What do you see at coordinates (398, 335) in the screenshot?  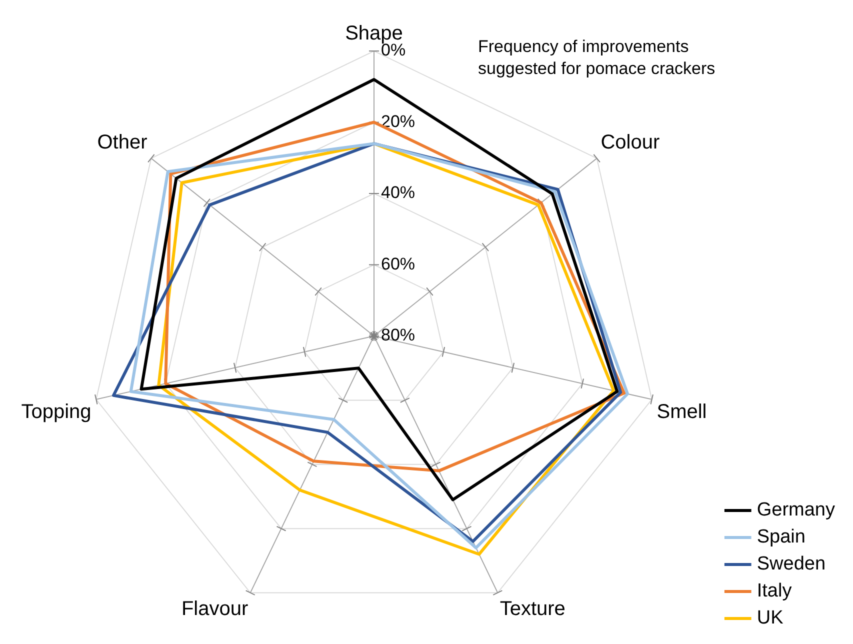 I see `y-tick-label: 80%` at bounding box center [398, 335].